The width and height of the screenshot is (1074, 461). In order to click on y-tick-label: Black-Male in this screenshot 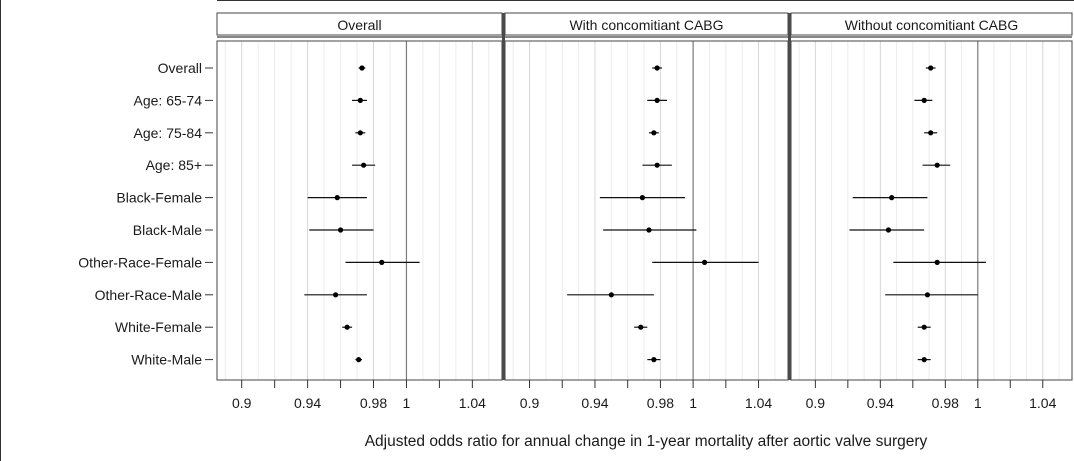, I will do `click(167, 230)`.